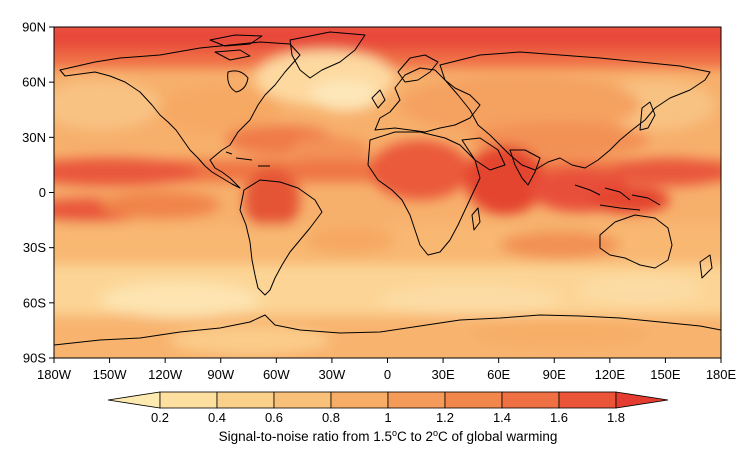  I want to click on colorbar-tick-label: 0.8, so click(331, 417).